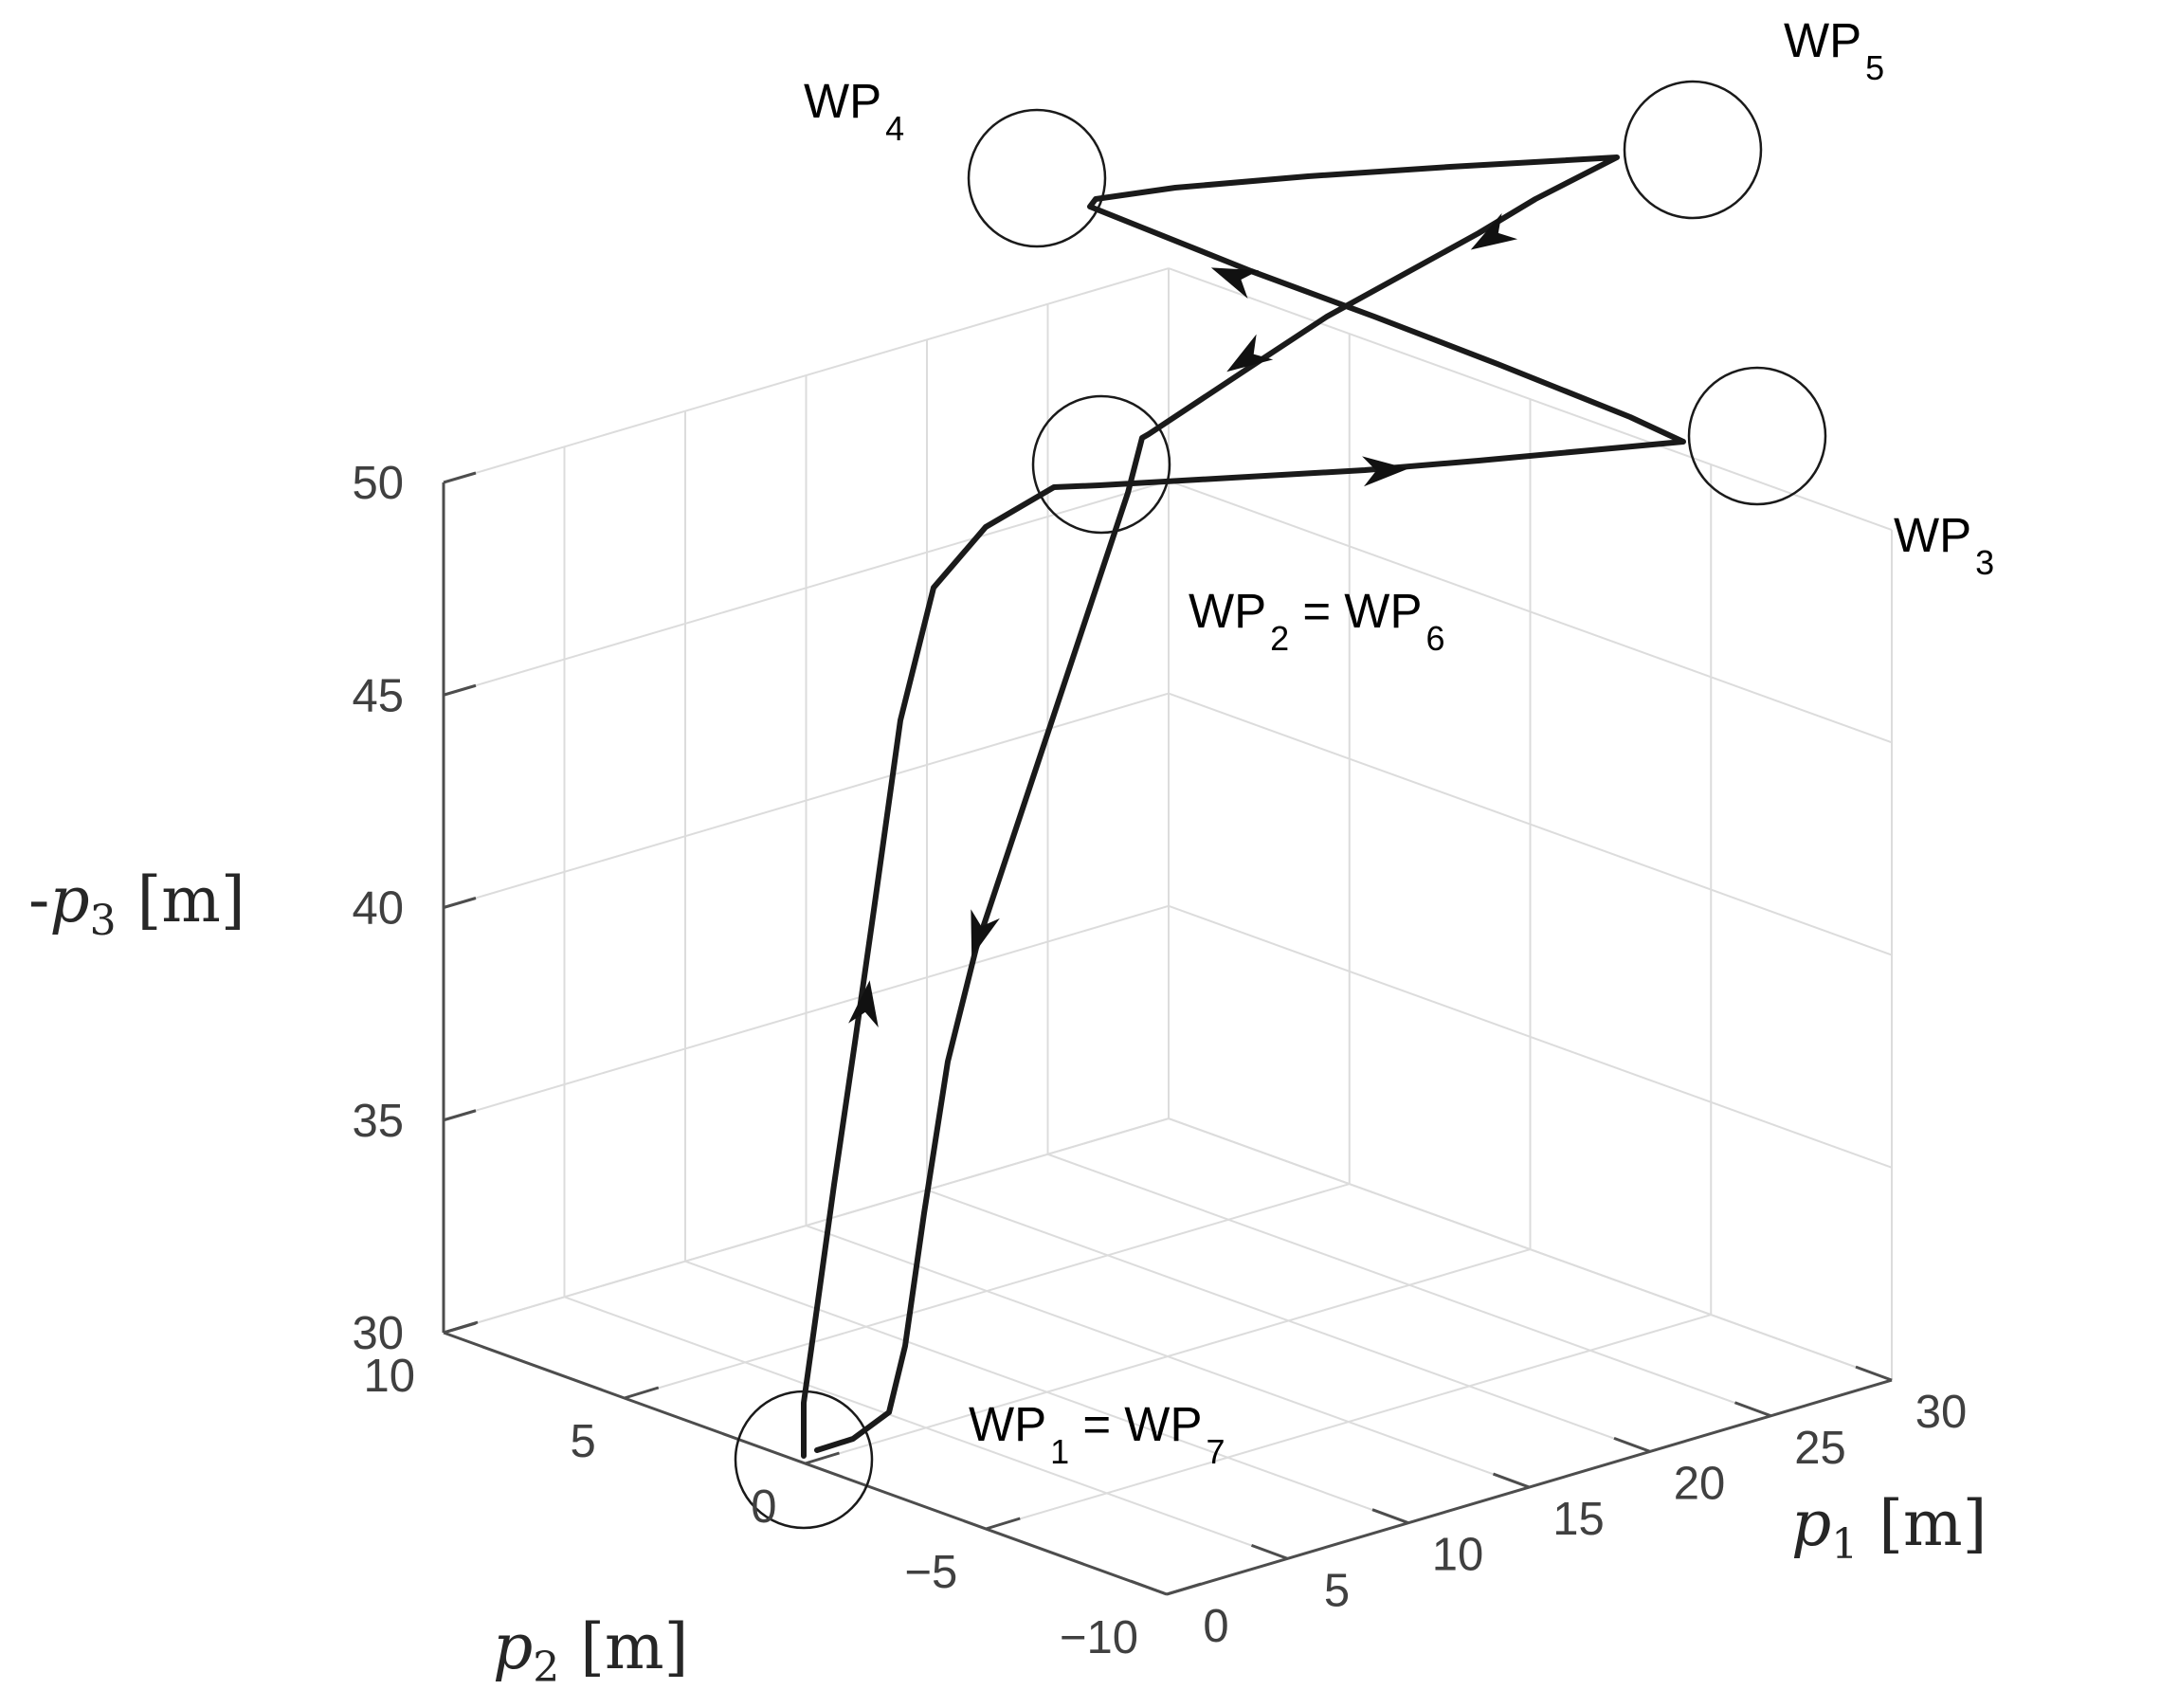  Describe the element at coordinates (895, 128) in the screenshot. I see `waypoint-index: 4` at that location.